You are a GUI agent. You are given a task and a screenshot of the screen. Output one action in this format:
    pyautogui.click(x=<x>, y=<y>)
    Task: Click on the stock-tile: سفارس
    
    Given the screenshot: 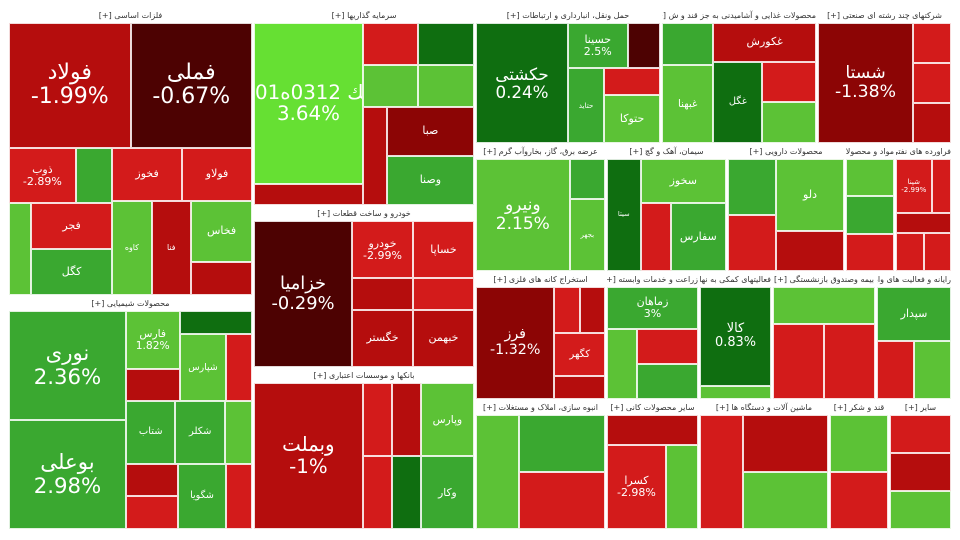 What is the action you would take?
    pyautogui.click(x=698, y=237)
    